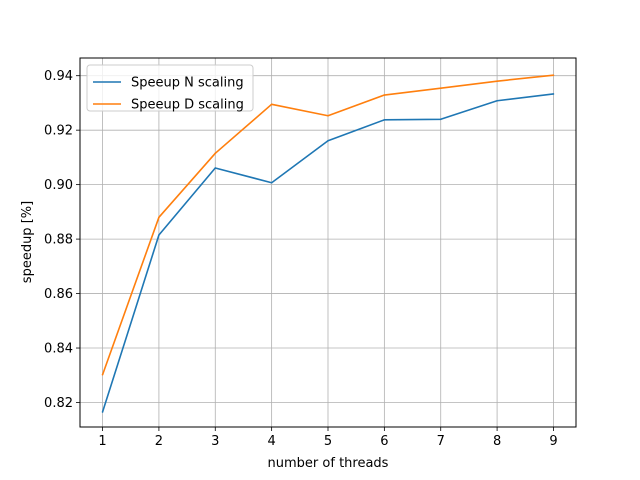 This screenshot has height=480, width=640. What do you see at coordinates (58, 76) in the screenshot?
I see `y-tick-label: 0.94` at bounding box center [58, 76].